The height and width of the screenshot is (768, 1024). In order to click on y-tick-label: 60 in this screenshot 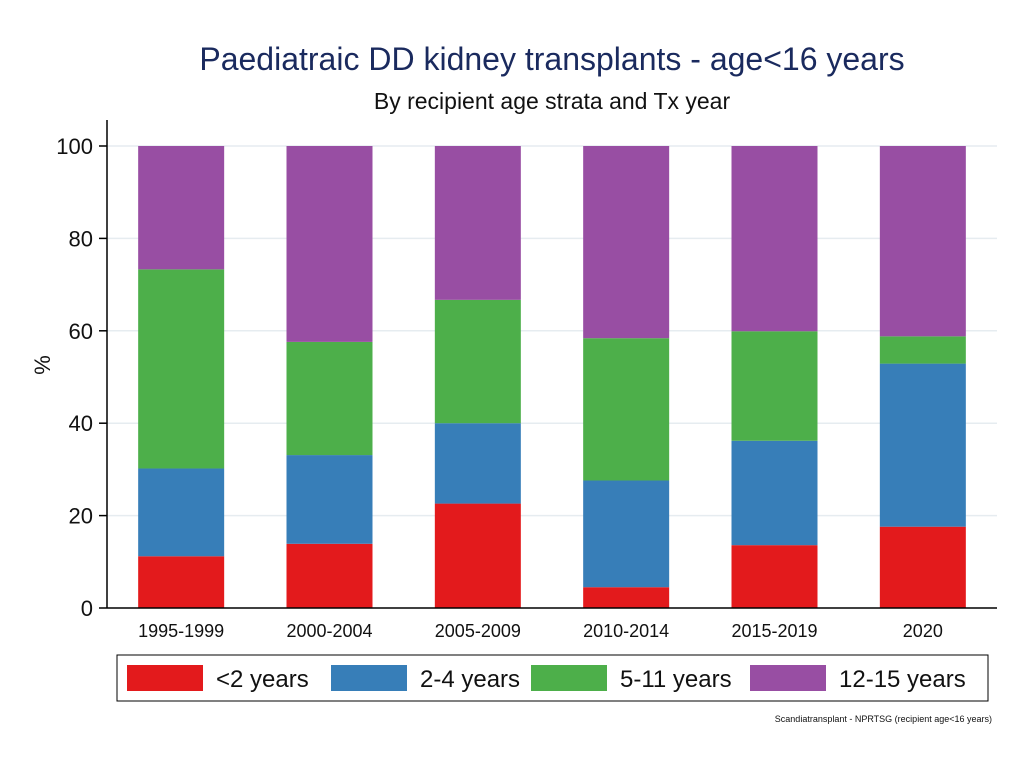, I will do `click(81, 331)`.